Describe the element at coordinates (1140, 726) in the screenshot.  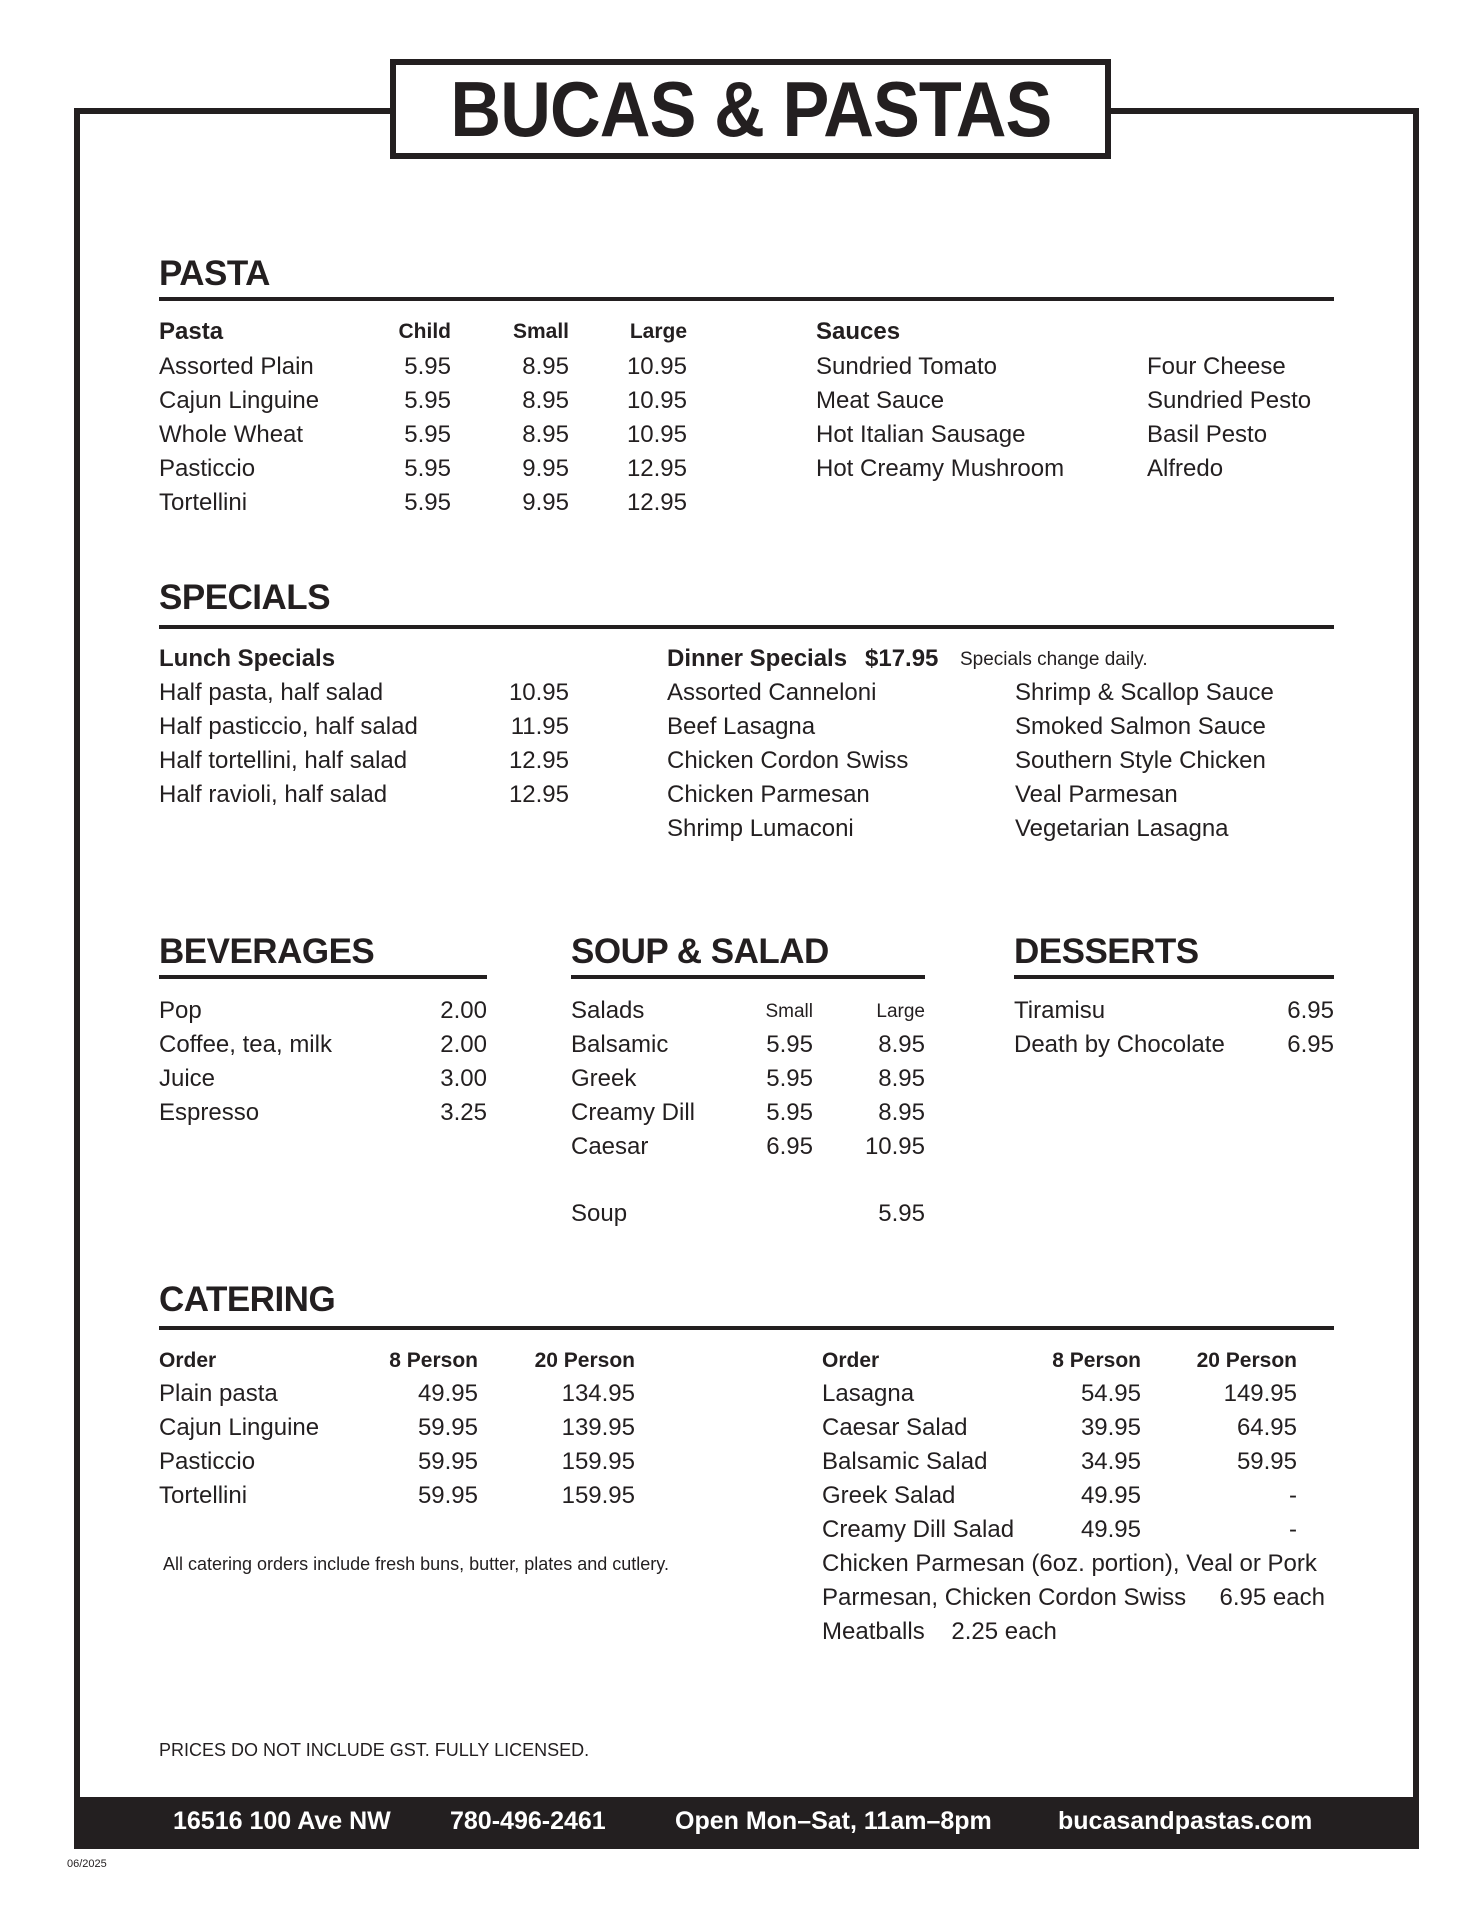
I see `dinner-special-item: Smoked Salmon Sauce` at that location.